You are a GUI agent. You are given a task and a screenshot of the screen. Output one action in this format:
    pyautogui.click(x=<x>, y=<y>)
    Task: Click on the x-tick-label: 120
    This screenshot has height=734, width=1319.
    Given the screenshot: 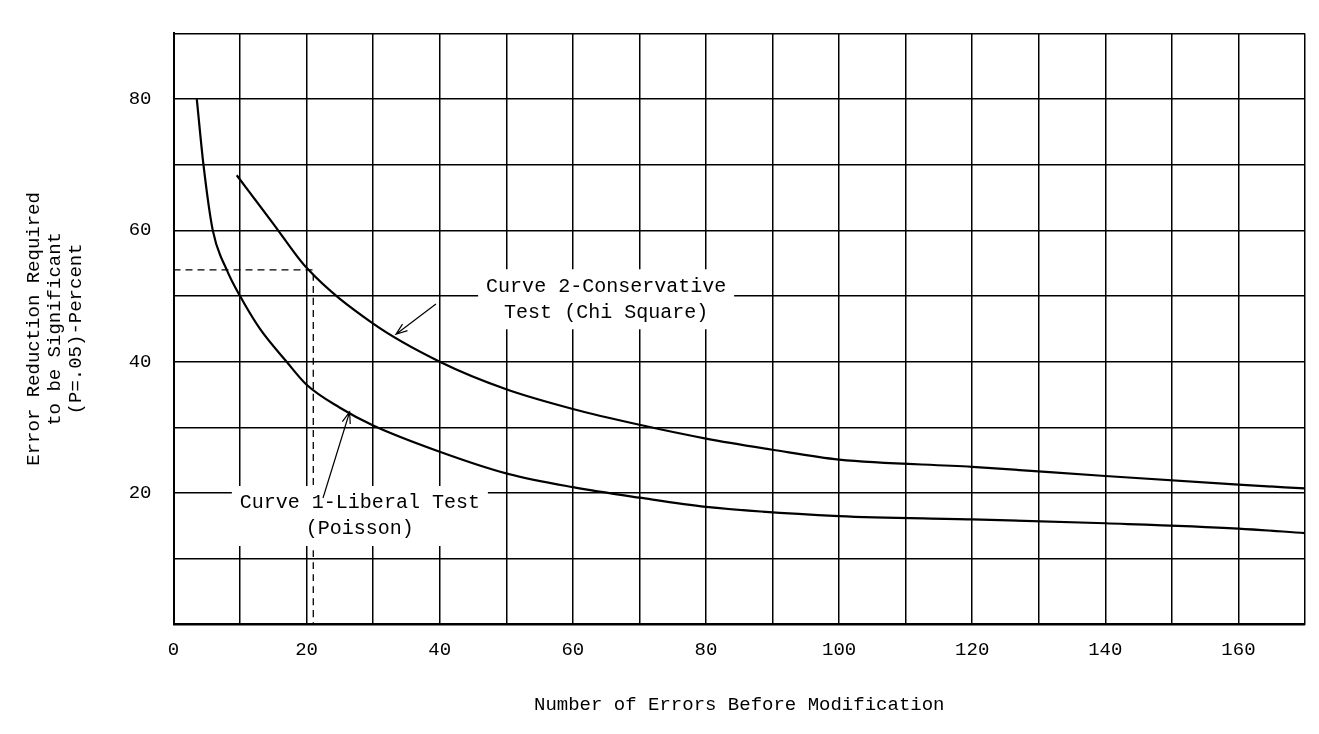 What is the action you would take?
    pyautogui.click(x=972, y=649)
    